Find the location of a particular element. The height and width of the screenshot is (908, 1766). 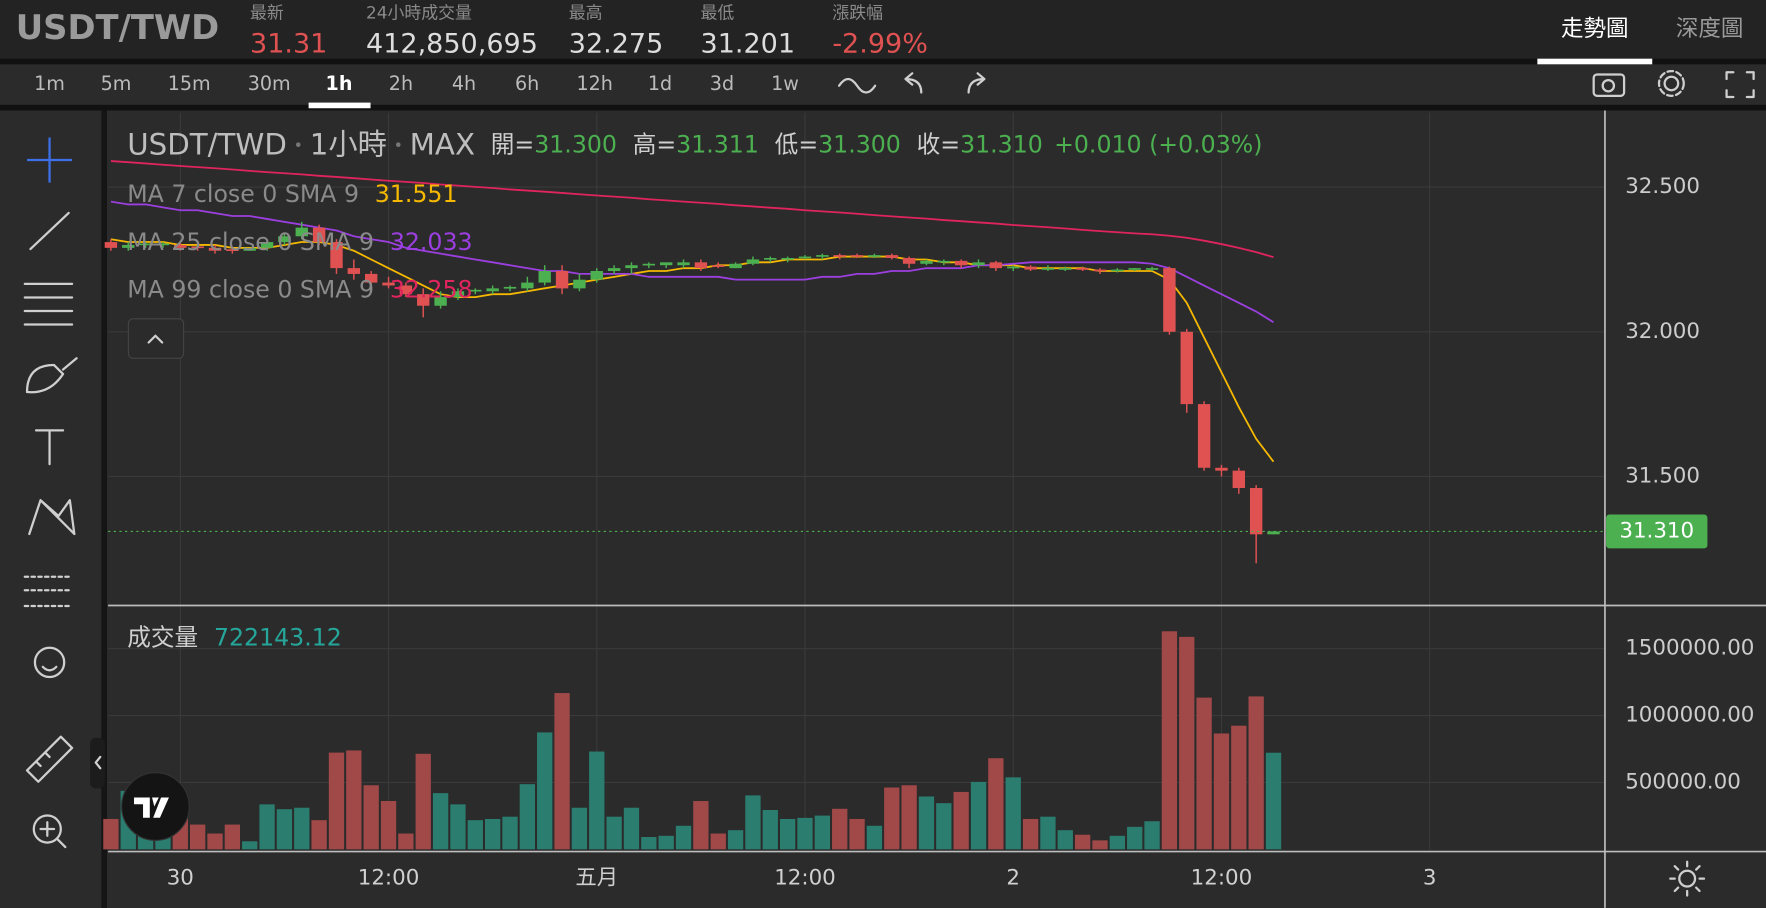

timeframe: 1h is located at coordinates (339, 83).